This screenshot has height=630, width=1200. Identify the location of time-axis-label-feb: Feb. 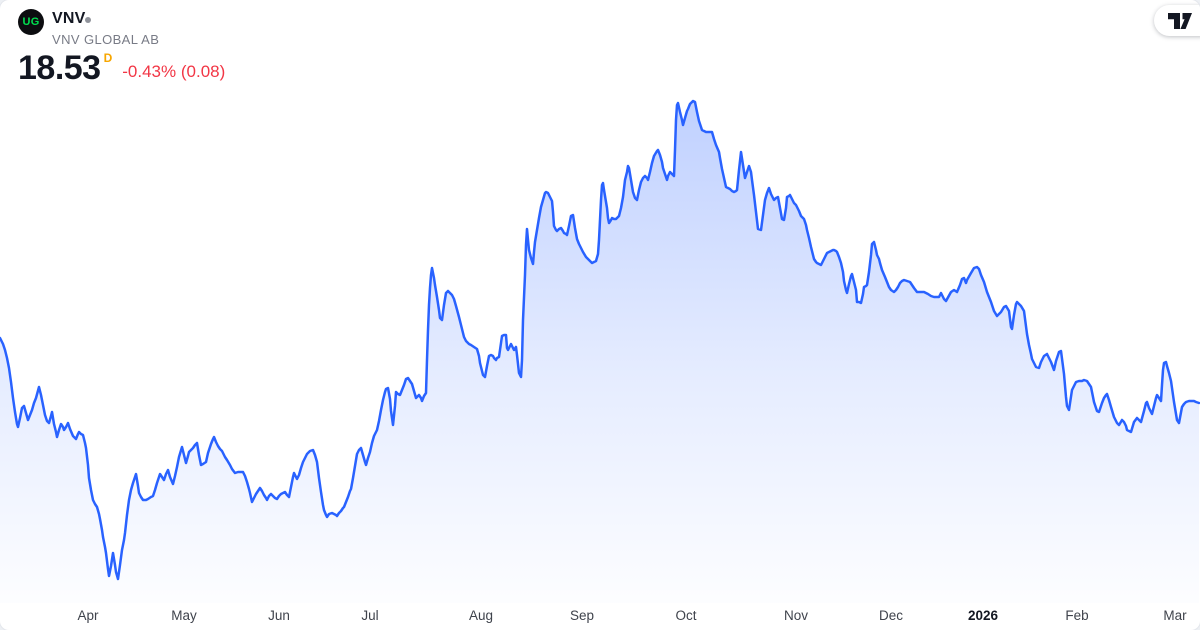
(1077, 615).